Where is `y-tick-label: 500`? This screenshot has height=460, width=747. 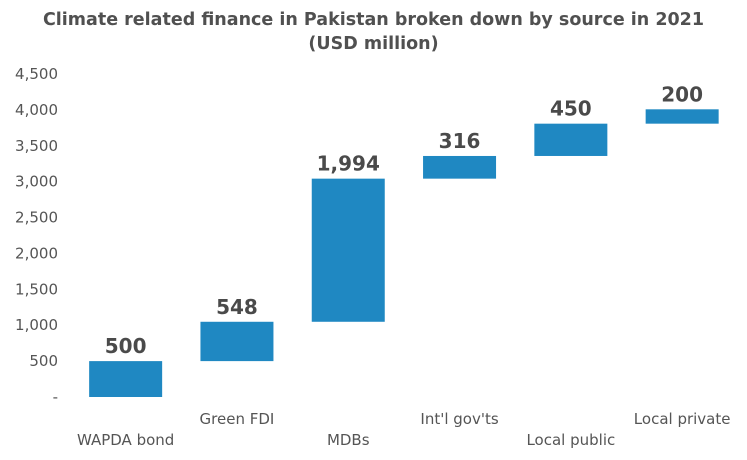
y-tick-label: 500 is located at coordinates (43, 361).